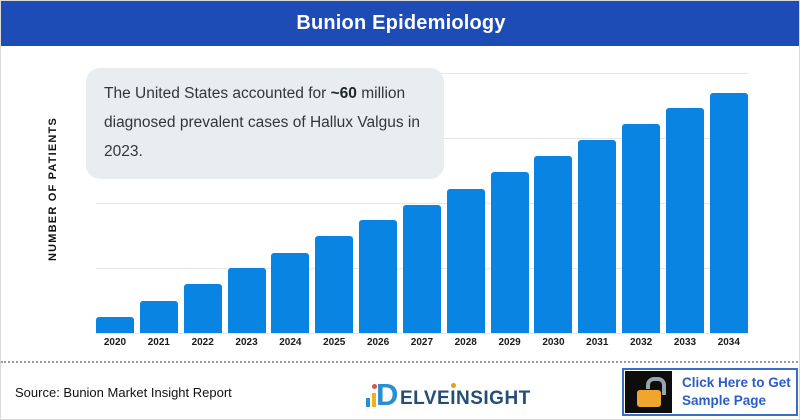 The width and height of the screenshot is (800, 420). What do you see at coordinates (421, 269) in the screenshot?
I see `bar-2027` at bounding box center [421, 269].